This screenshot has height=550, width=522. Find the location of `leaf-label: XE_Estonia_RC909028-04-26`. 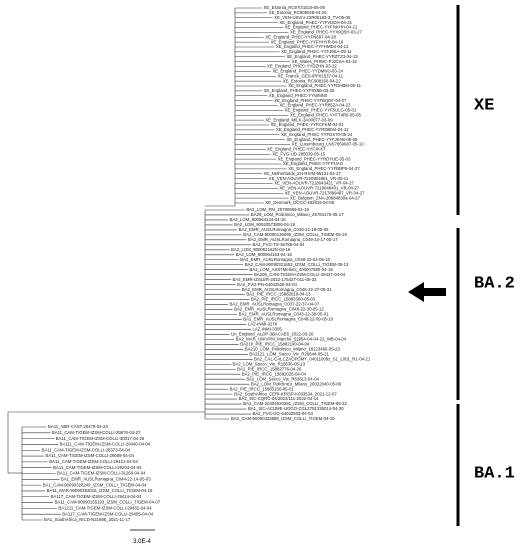

leaf-label: XE_Estonia_RC909028-04-26 is located at coordinates (298, 12).